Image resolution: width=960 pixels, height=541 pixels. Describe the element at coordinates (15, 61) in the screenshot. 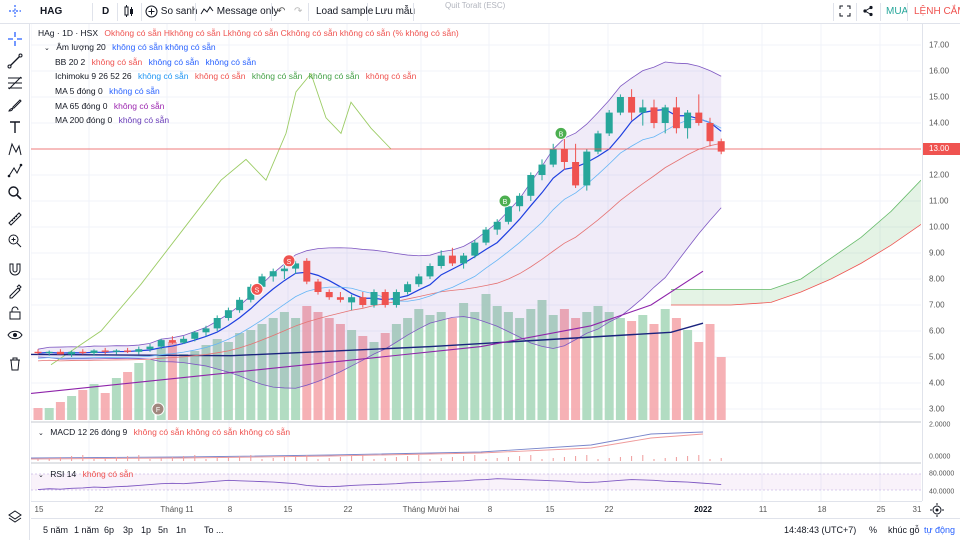

I see `trend-line-icon` at that location.